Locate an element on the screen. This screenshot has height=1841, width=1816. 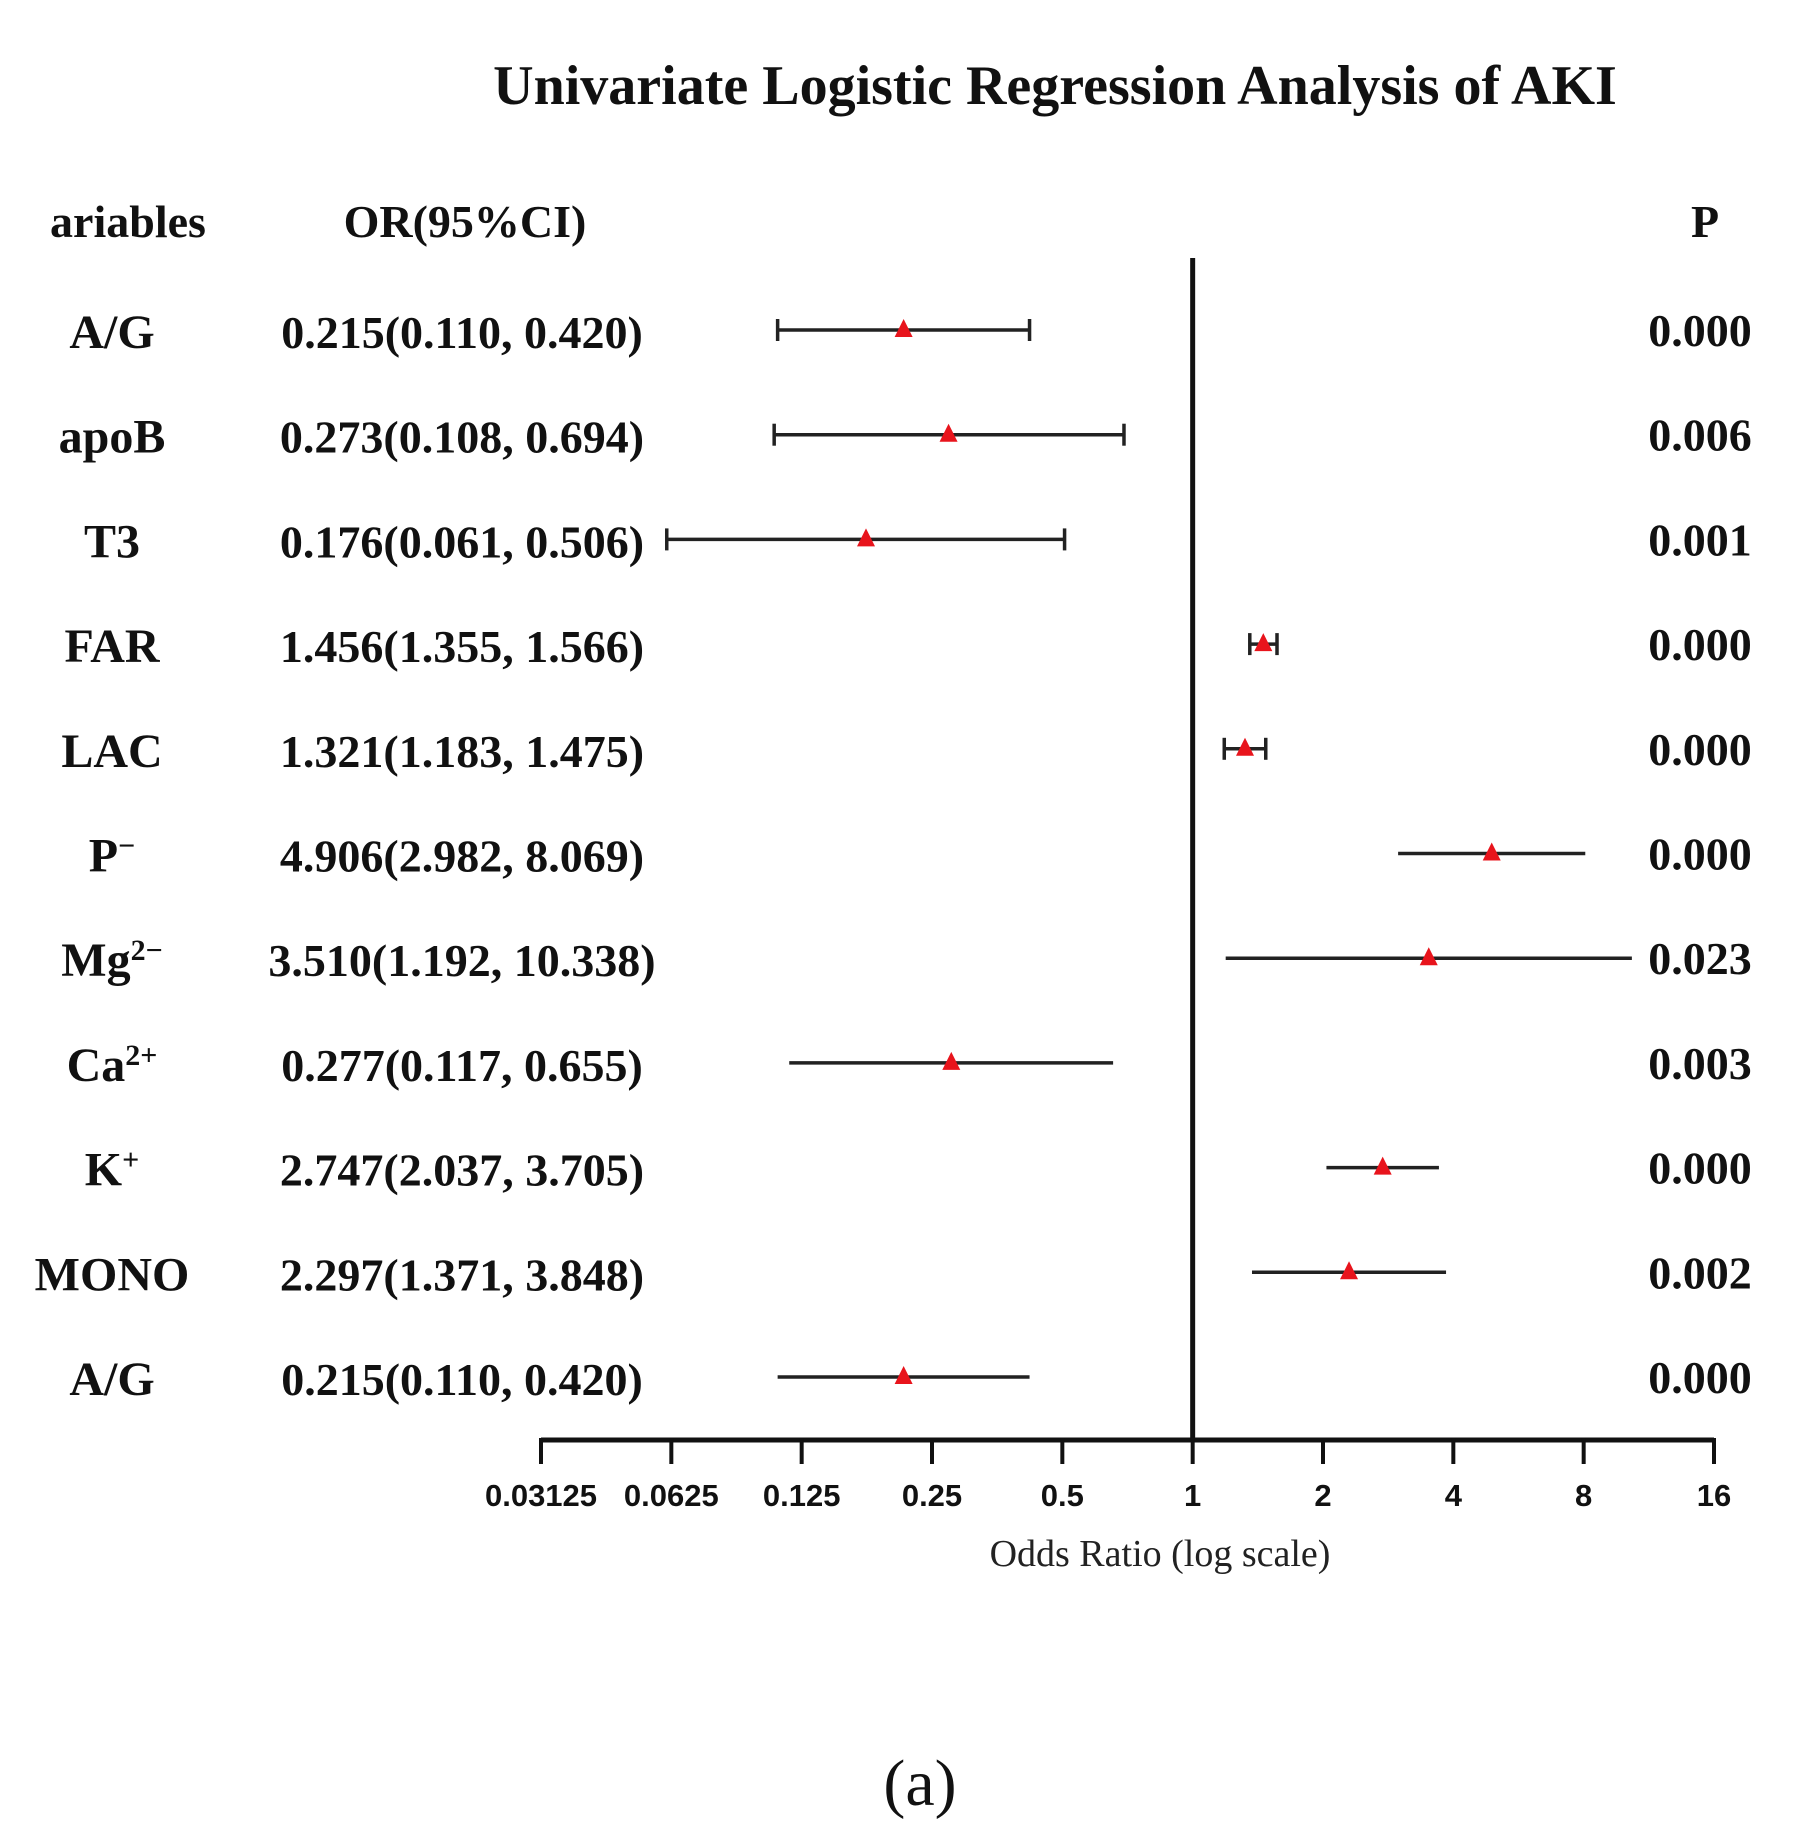
forest-row: Mg2− 3.510(1.192, 10.338) 0.023 is located at coordinates (906, 960).